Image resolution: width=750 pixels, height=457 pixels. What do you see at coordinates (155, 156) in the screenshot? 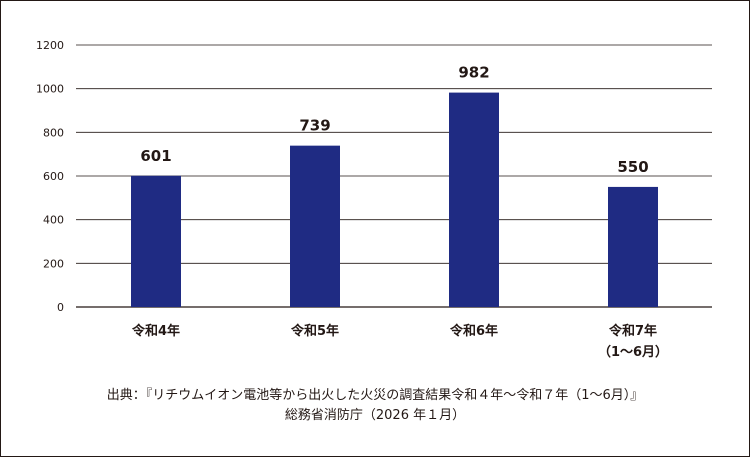
I see `data-label: 601` at bounding box center [155, 156].